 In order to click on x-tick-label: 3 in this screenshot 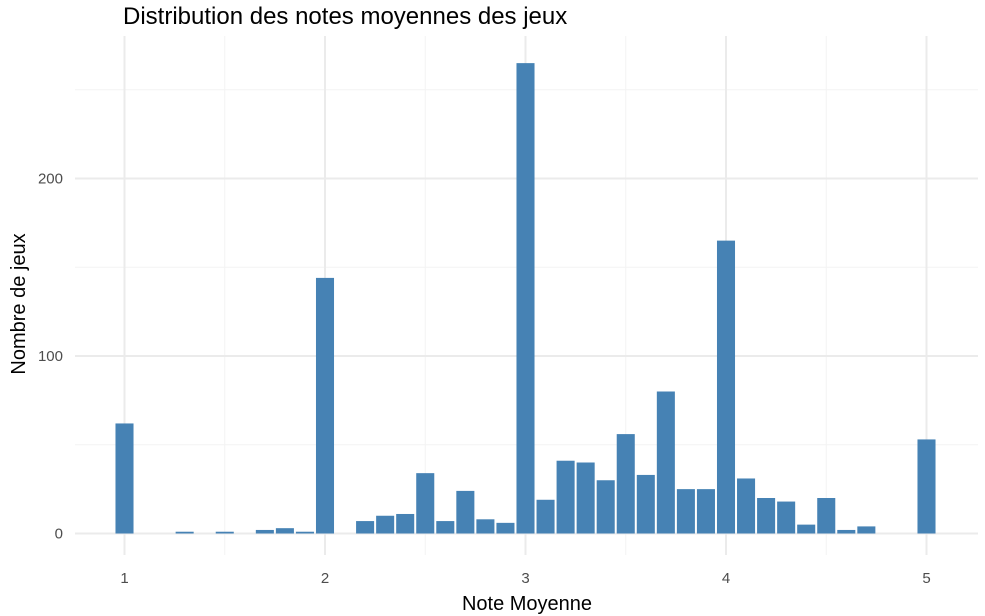, I will do `click(525, 578)`.